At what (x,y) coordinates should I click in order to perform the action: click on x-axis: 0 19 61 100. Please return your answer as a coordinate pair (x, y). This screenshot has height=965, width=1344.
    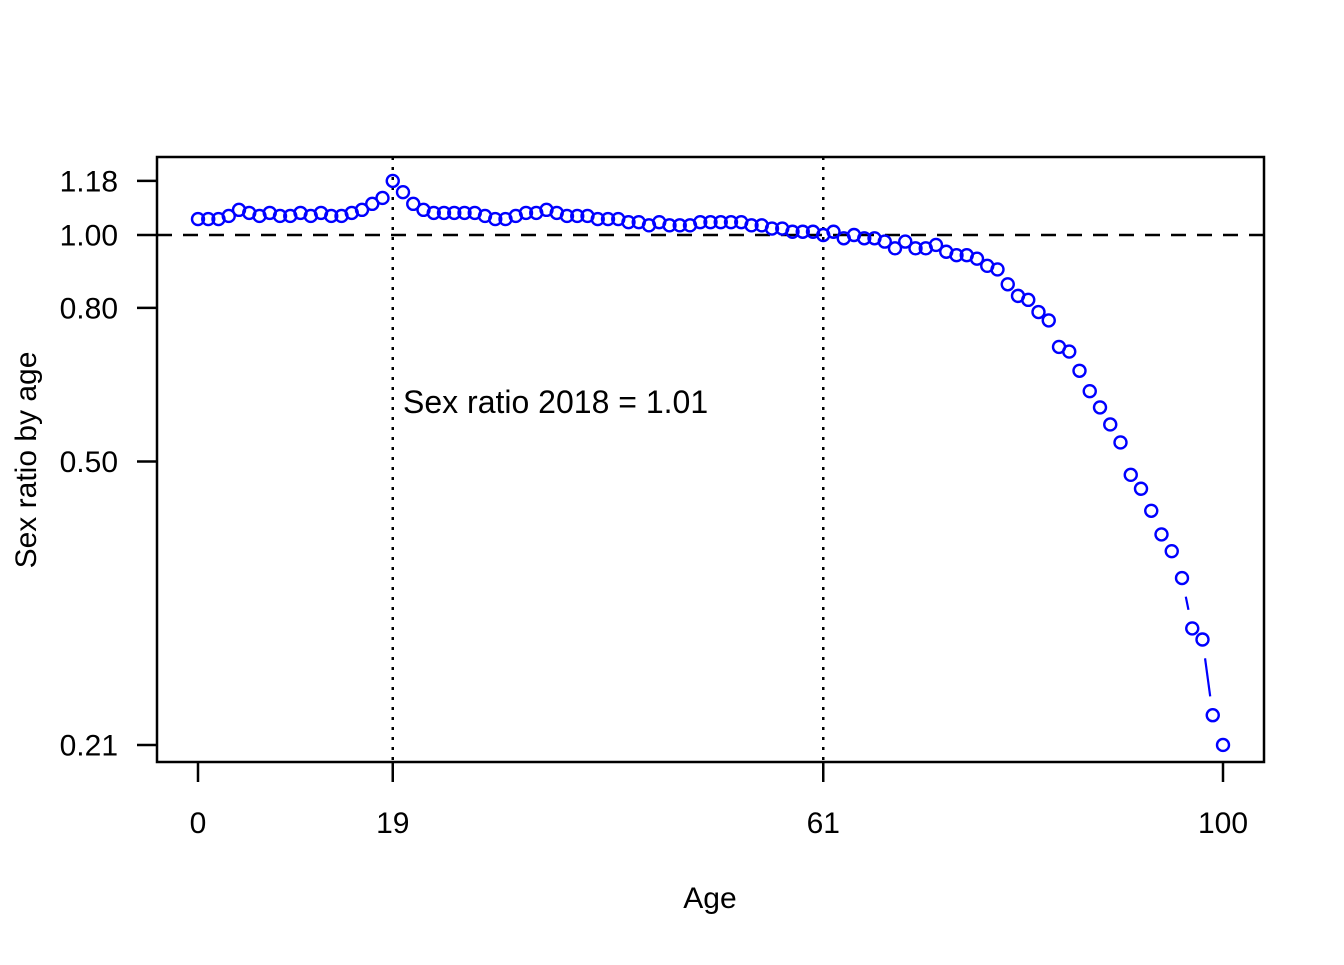
    Looking at the image, I should click on (719, 801).